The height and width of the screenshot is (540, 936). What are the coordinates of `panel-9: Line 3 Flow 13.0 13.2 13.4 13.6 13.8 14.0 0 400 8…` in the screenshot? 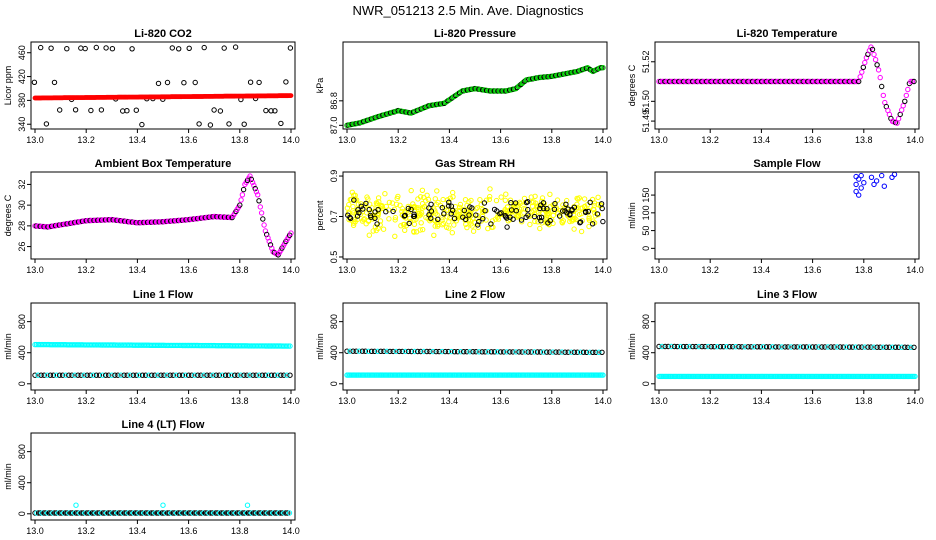 It's located at (775, 347).